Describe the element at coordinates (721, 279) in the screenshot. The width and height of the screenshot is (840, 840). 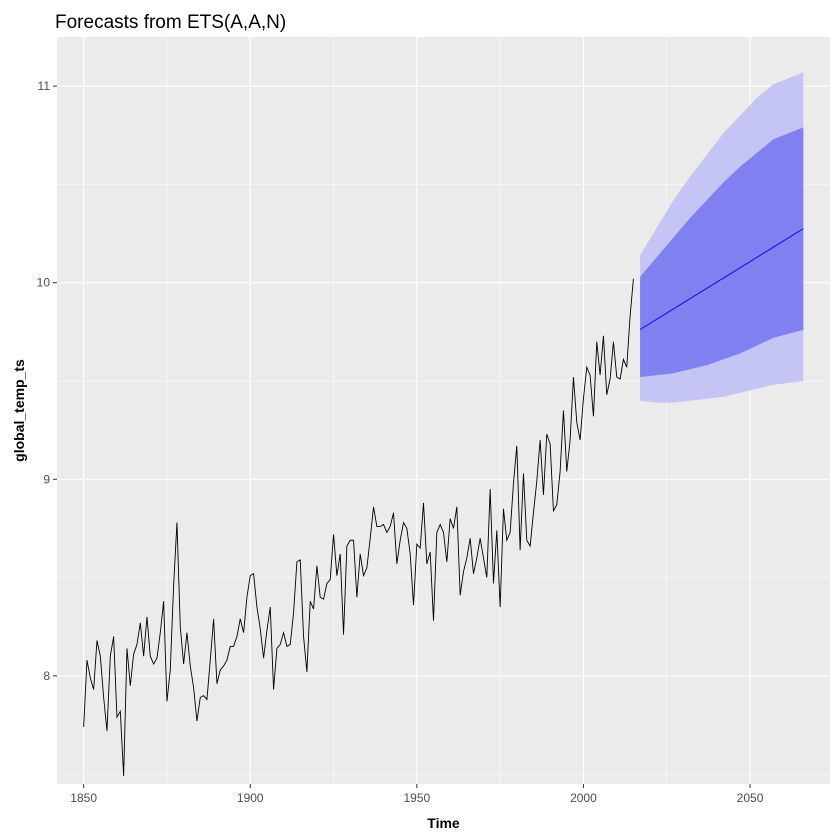
I see `forecast-line` at that location.